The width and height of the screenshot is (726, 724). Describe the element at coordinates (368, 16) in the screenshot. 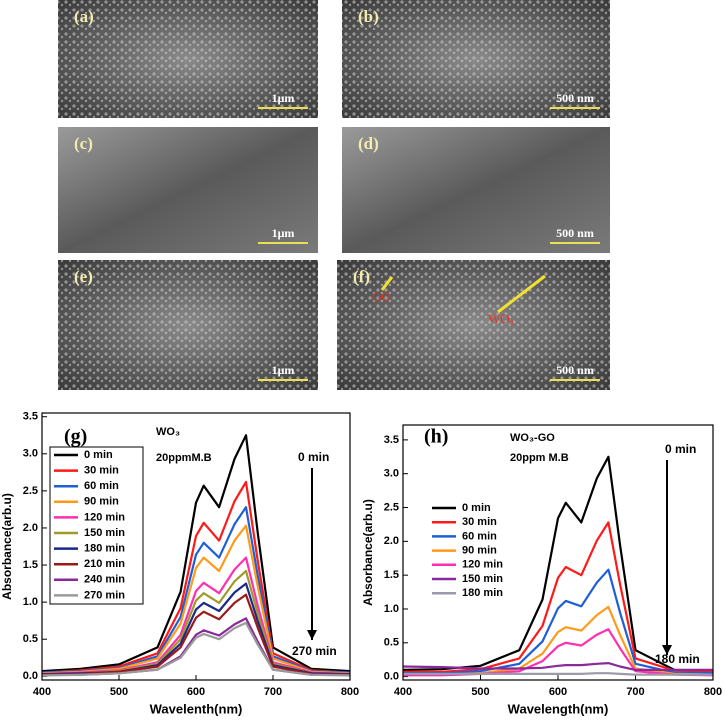

I see `panel-label: (b)` at that location.